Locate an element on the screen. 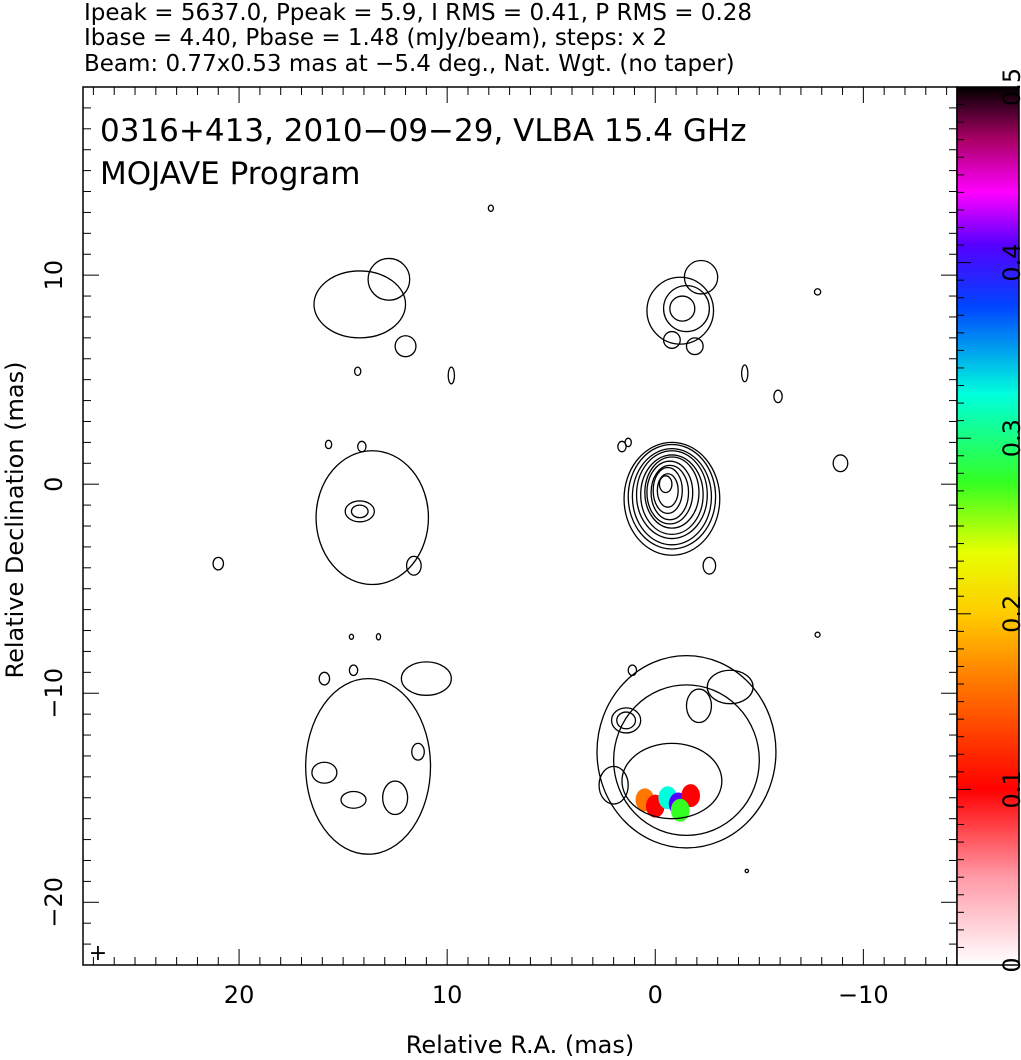 The height and width of the screenshot is (1060, 1021). y-tick-label: −10 is located at coordinates (54, 693).